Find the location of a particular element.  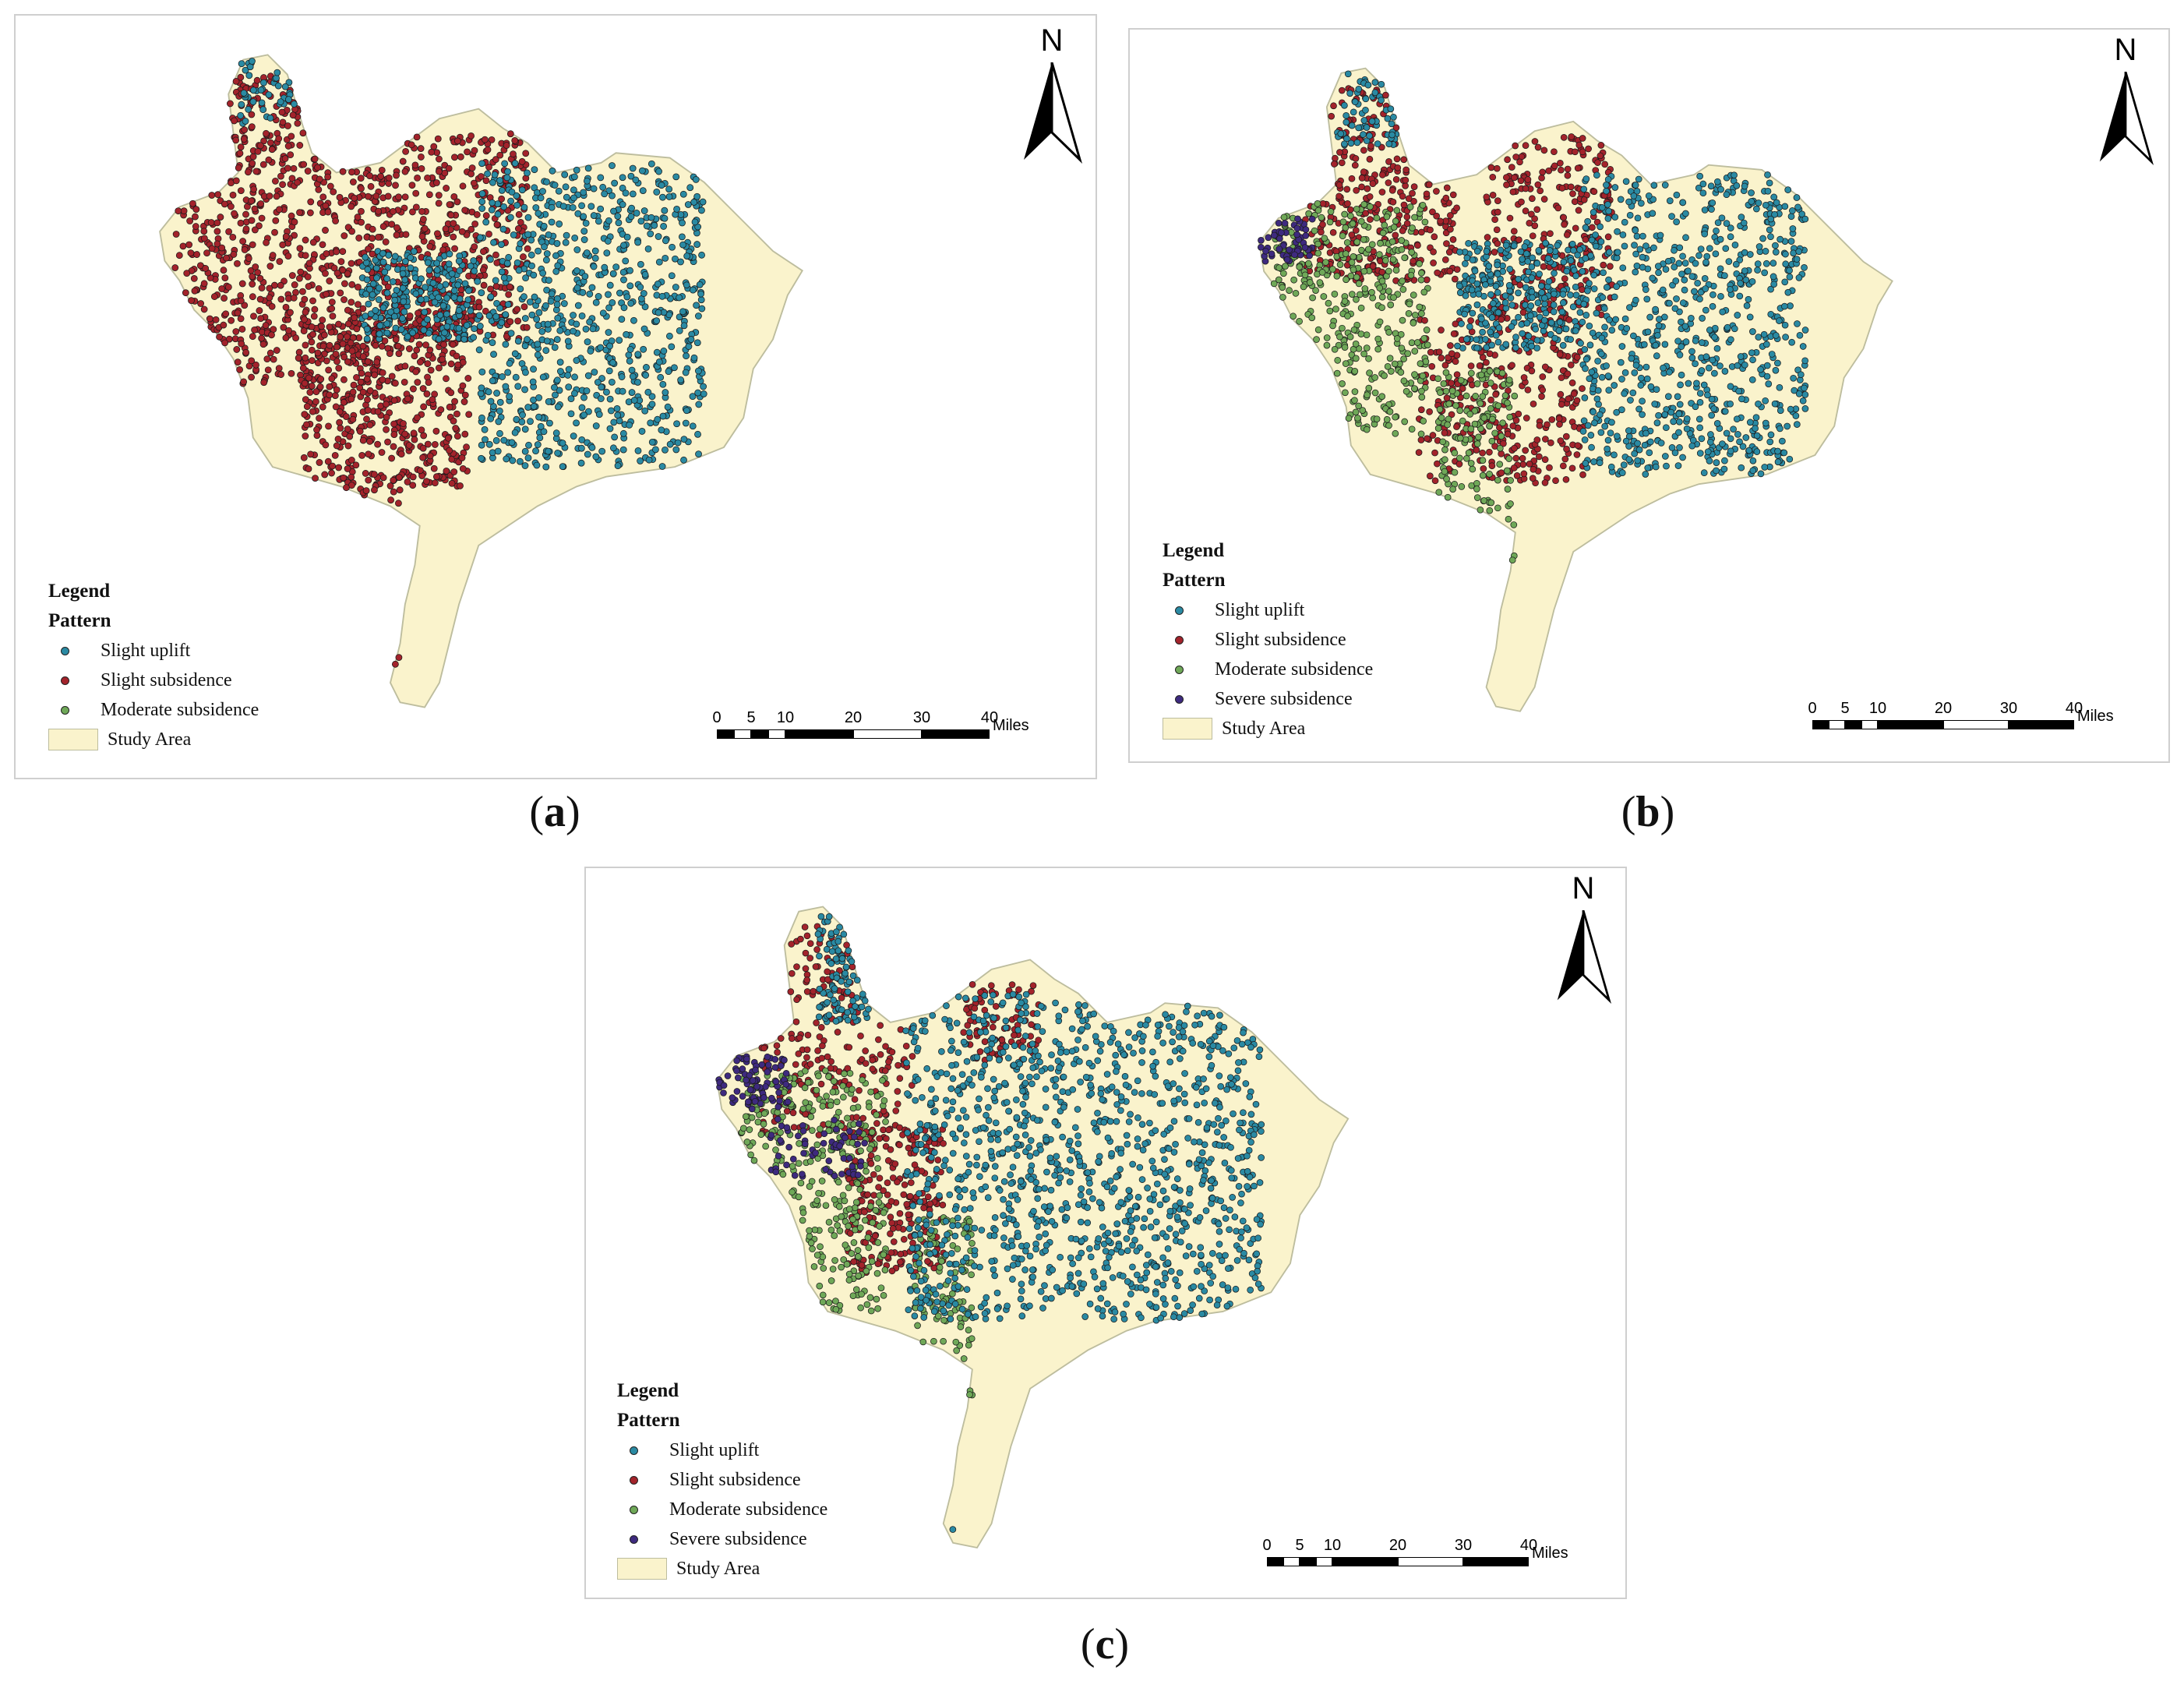

caption-letter: c is located at coordinates (1105, 1644).